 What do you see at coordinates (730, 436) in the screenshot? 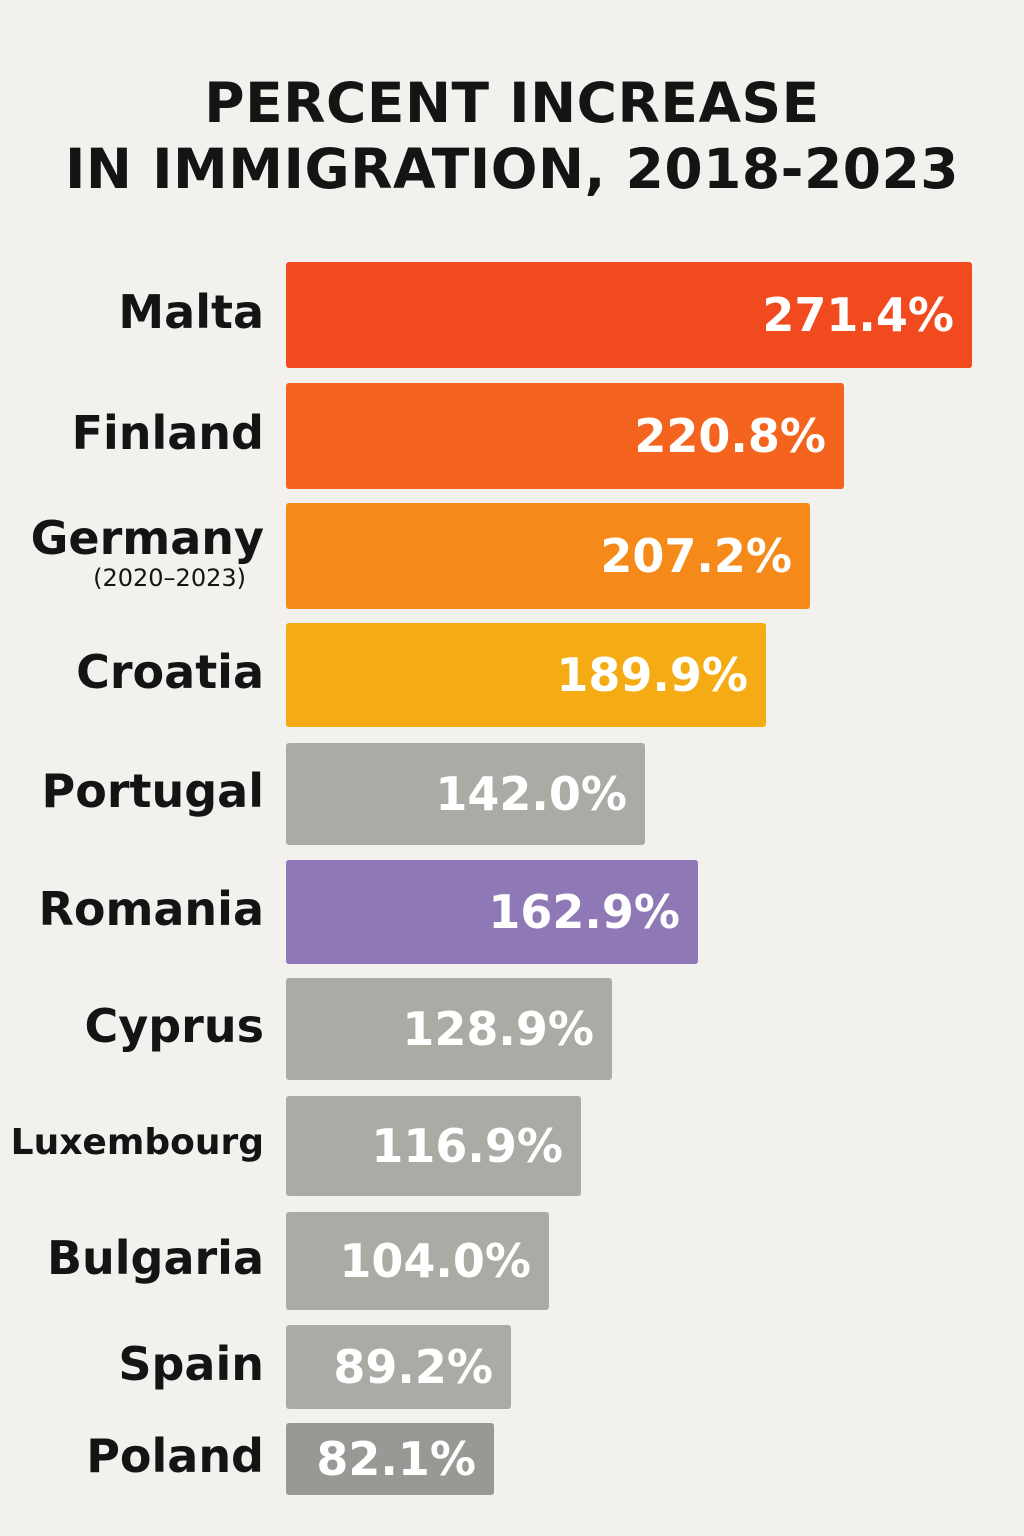
I see `data-label: 220.8%` at bounding box center [730, 436].